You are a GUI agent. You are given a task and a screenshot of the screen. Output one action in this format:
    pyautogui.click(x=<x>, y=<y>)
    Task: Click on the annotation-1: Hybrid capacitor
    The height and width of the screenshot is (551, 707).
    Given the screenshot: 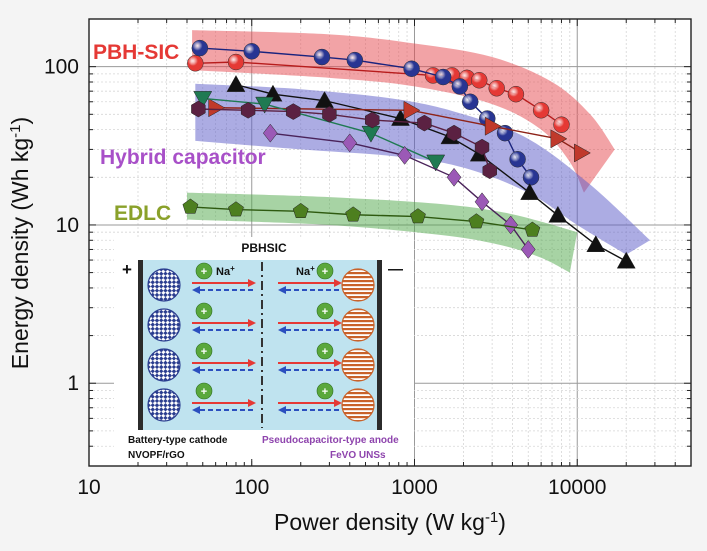 What is the action you would take?
    pyautogui.click(x=183, y=157)
    